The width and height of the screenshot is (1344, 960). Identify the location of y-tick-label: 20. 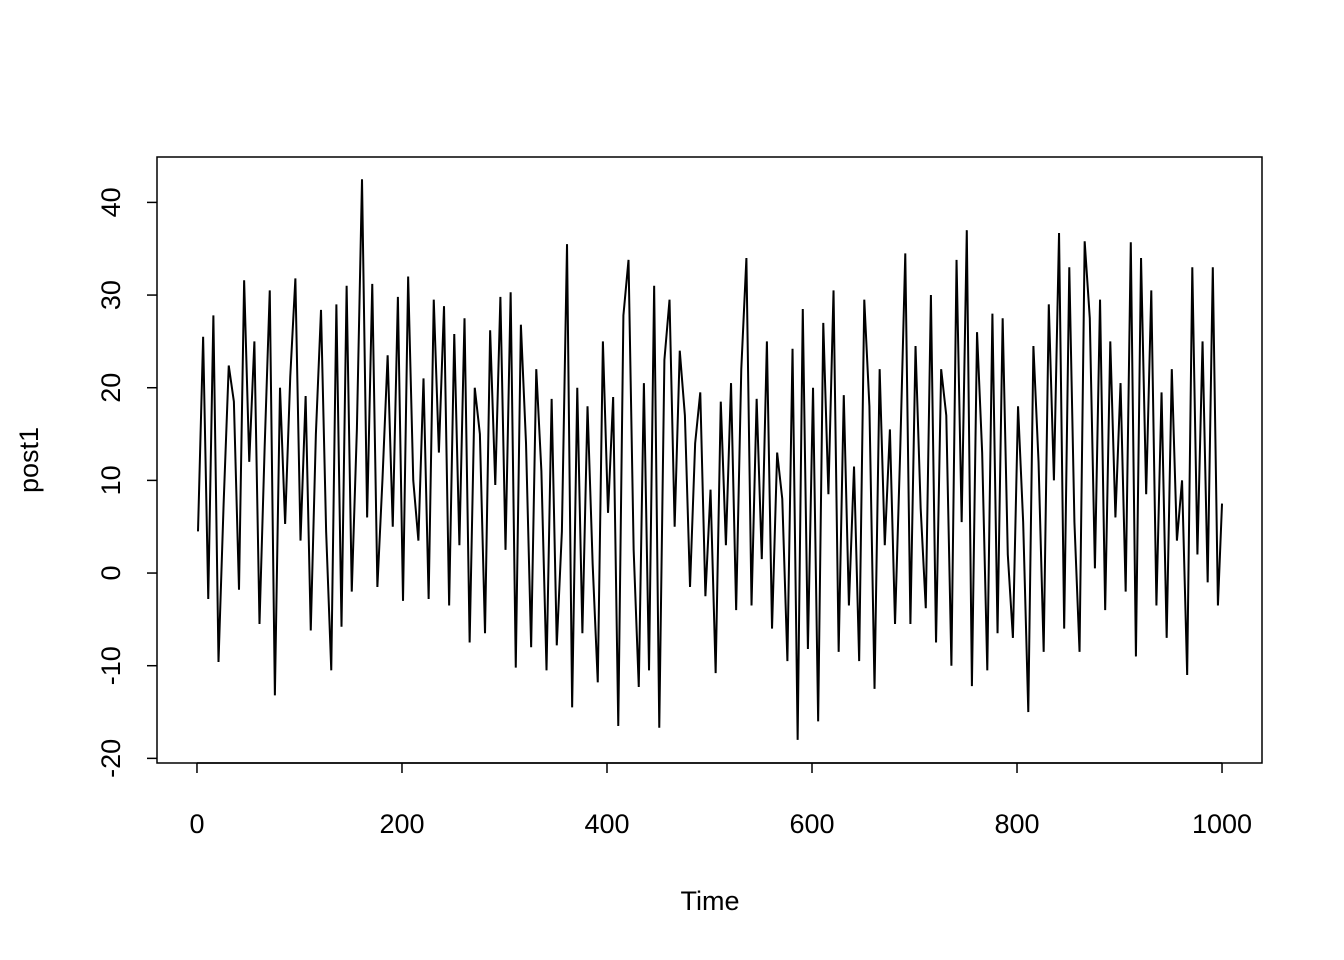
(111, 388).